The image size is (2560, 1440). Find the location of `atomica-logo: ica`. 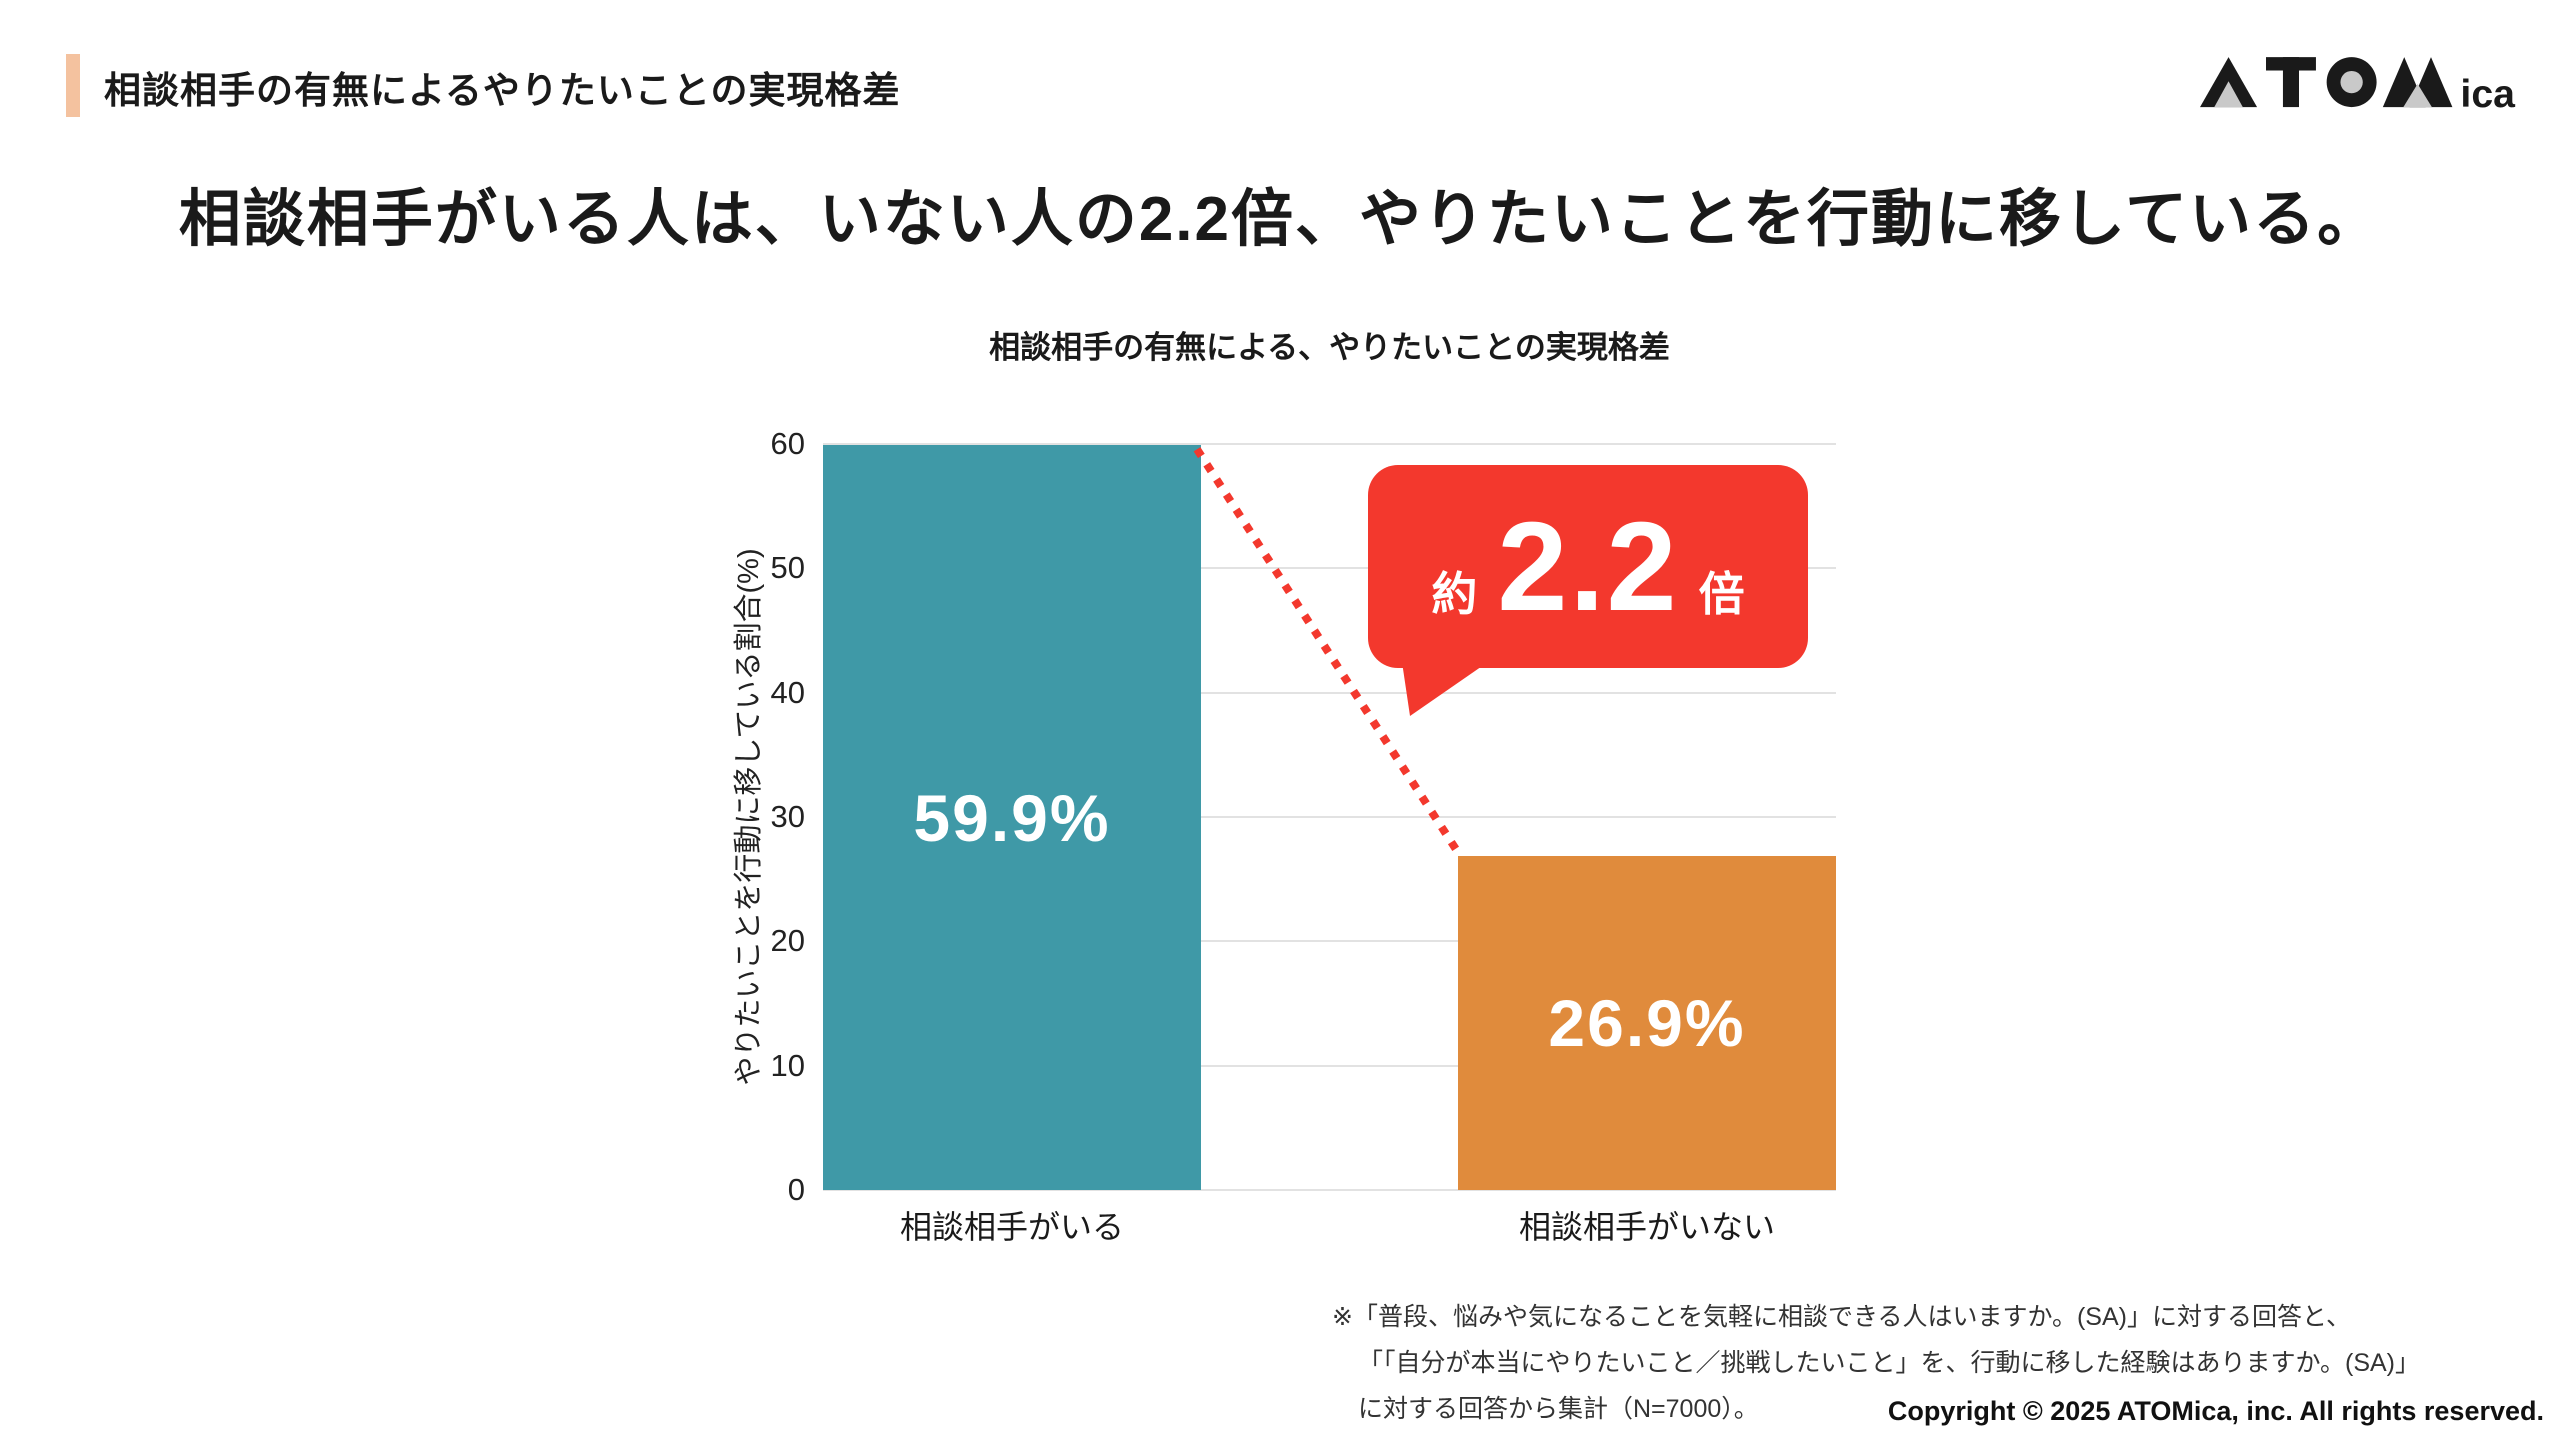

atomica-logo: ica is located at coordinates (2358, 84).